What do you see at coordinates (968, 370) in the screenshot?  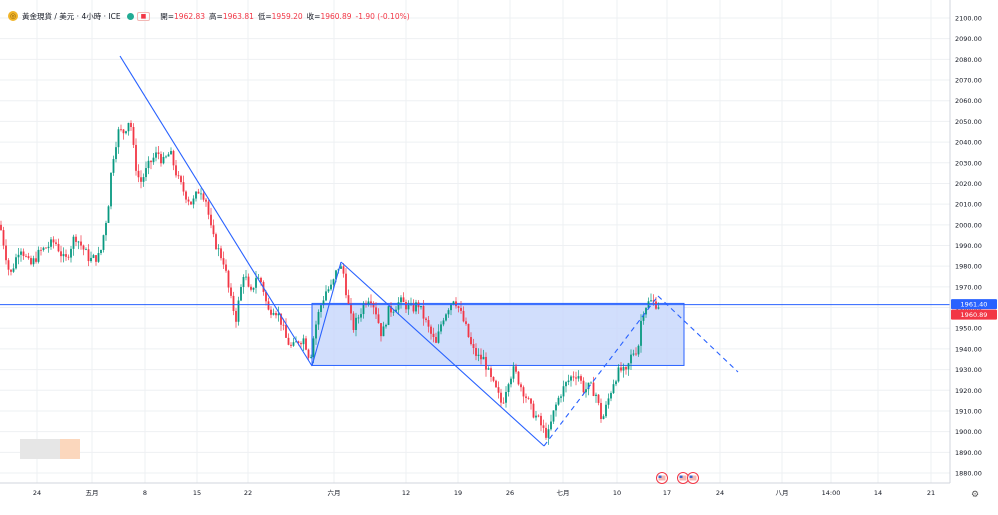 I see `y-tick-label: 1930.00` at bounding box center [968, 370].